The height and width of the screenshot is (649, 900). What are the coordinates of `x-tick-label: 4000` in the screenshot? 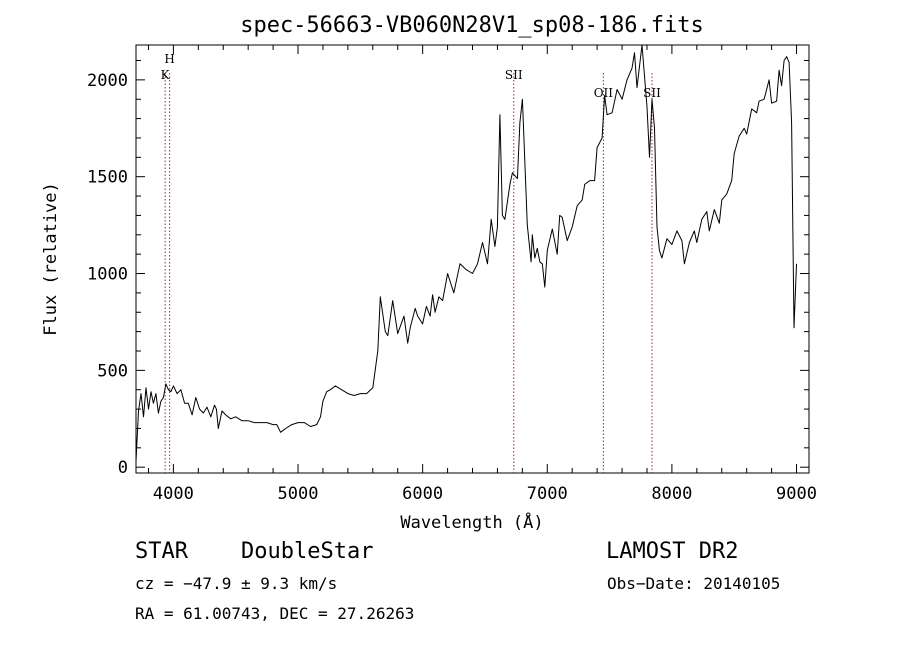 It's located at (173, 494).